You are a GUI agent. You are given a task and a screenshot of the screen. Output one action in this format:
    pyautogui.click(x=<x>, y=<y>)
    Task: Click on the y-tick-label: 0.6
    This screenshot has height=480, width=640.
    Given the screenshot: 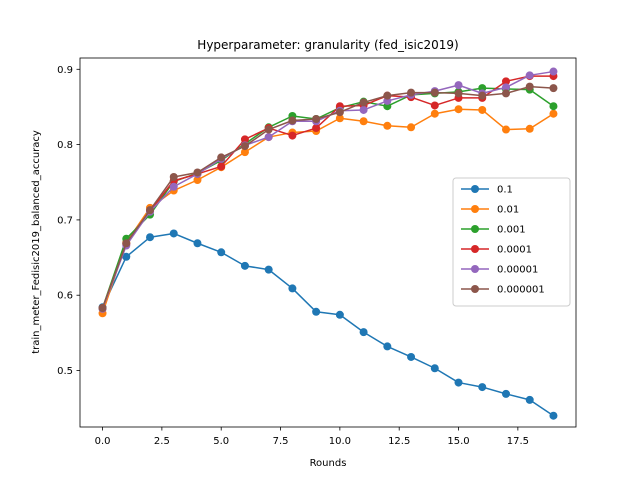 What is the action you would take?
    pyautogui.click(x=65, y=296)
    